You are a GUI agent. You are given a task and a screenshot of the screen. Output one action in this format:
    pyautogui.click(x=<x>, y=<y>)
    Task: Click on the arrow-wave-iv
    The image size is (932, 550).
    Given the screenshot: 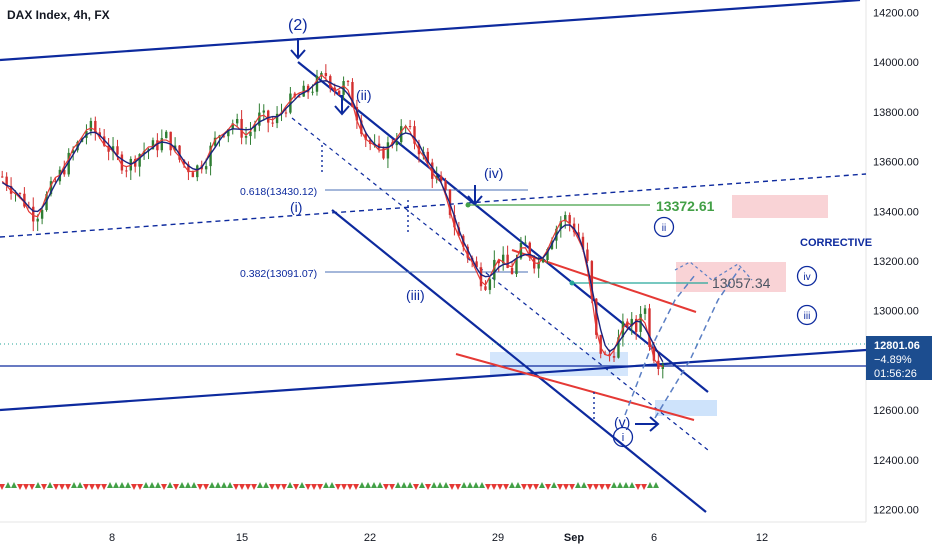 What is the action you would take?
    pyautogui.click(x=475, y=195)
    